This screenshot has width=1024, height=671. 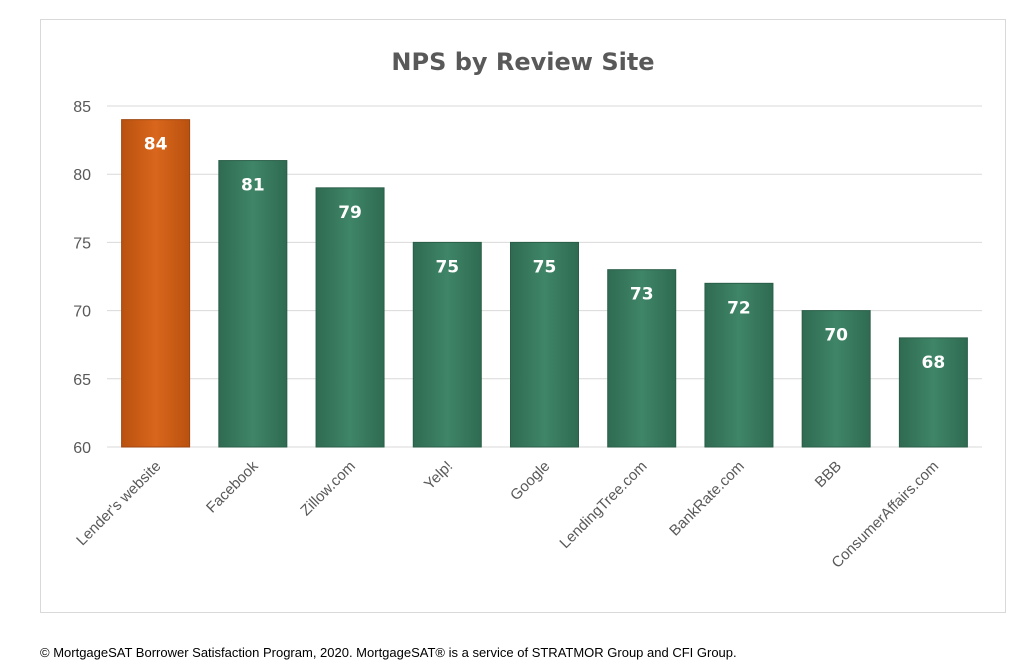 I want to click on x-category-label: ConsumerAffairs.com, so click(x=885, y=515).